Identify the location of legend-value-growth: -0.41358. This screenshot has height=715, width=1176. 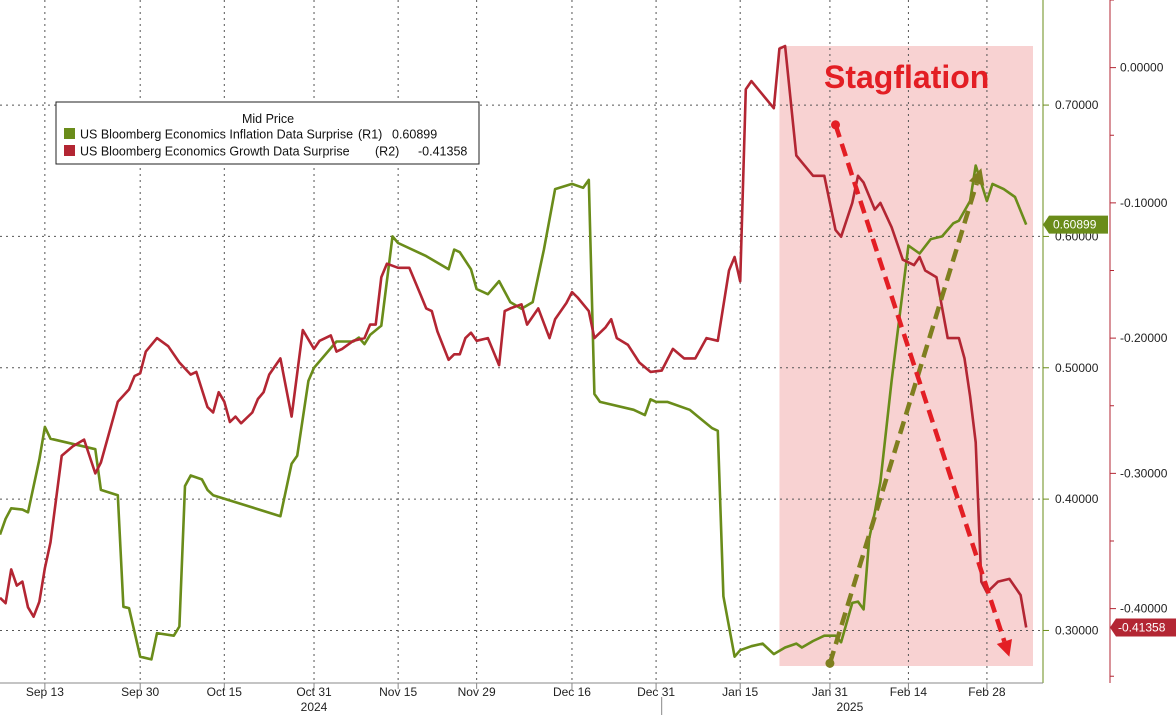
(442, 152).